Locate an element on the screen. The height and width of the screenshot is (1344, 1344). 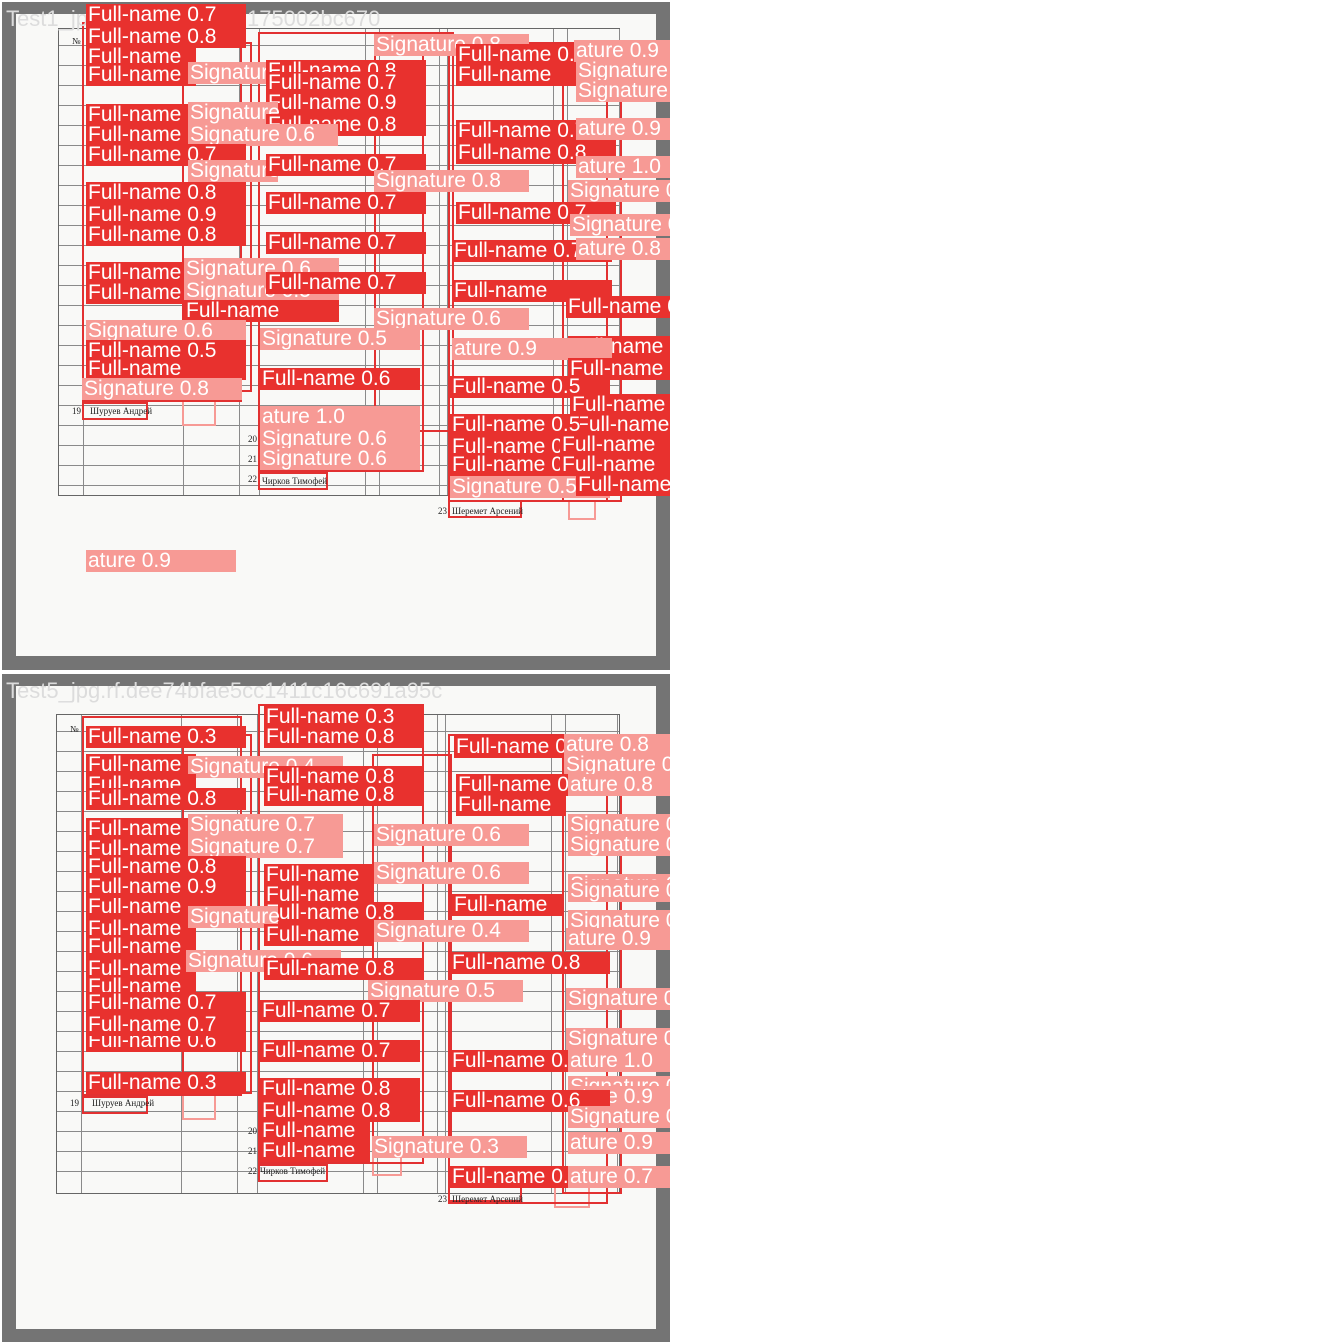
signature-detection-label: ature 0.7 is located at coordinates (619, 1177).